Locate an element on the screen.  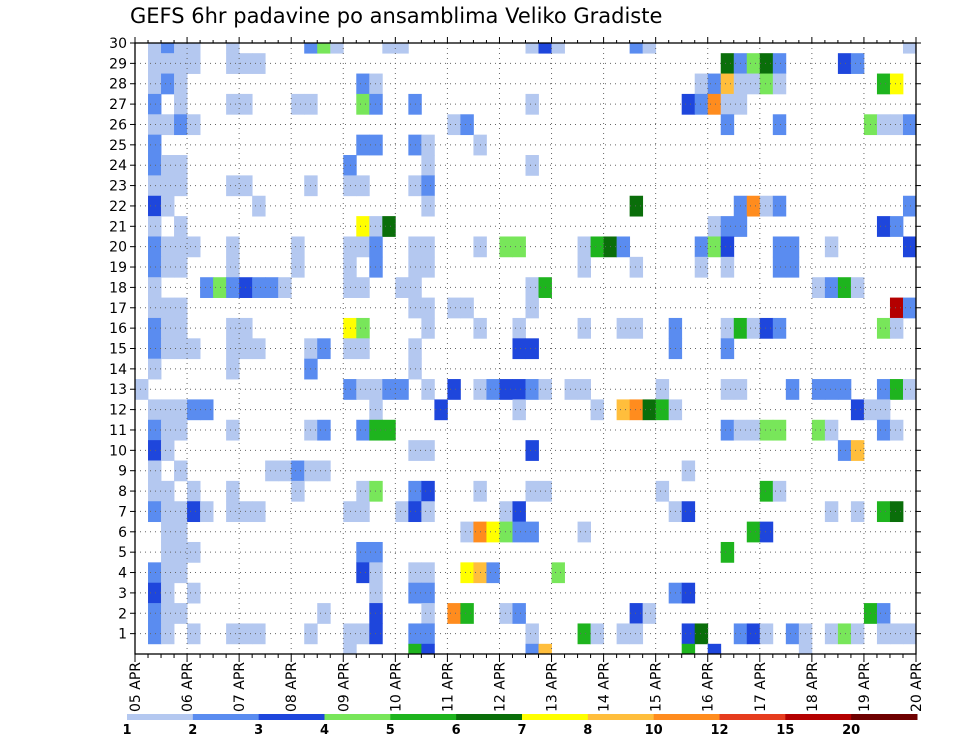
precip-cell-m4-s18 is located at coordinates (376, 573).